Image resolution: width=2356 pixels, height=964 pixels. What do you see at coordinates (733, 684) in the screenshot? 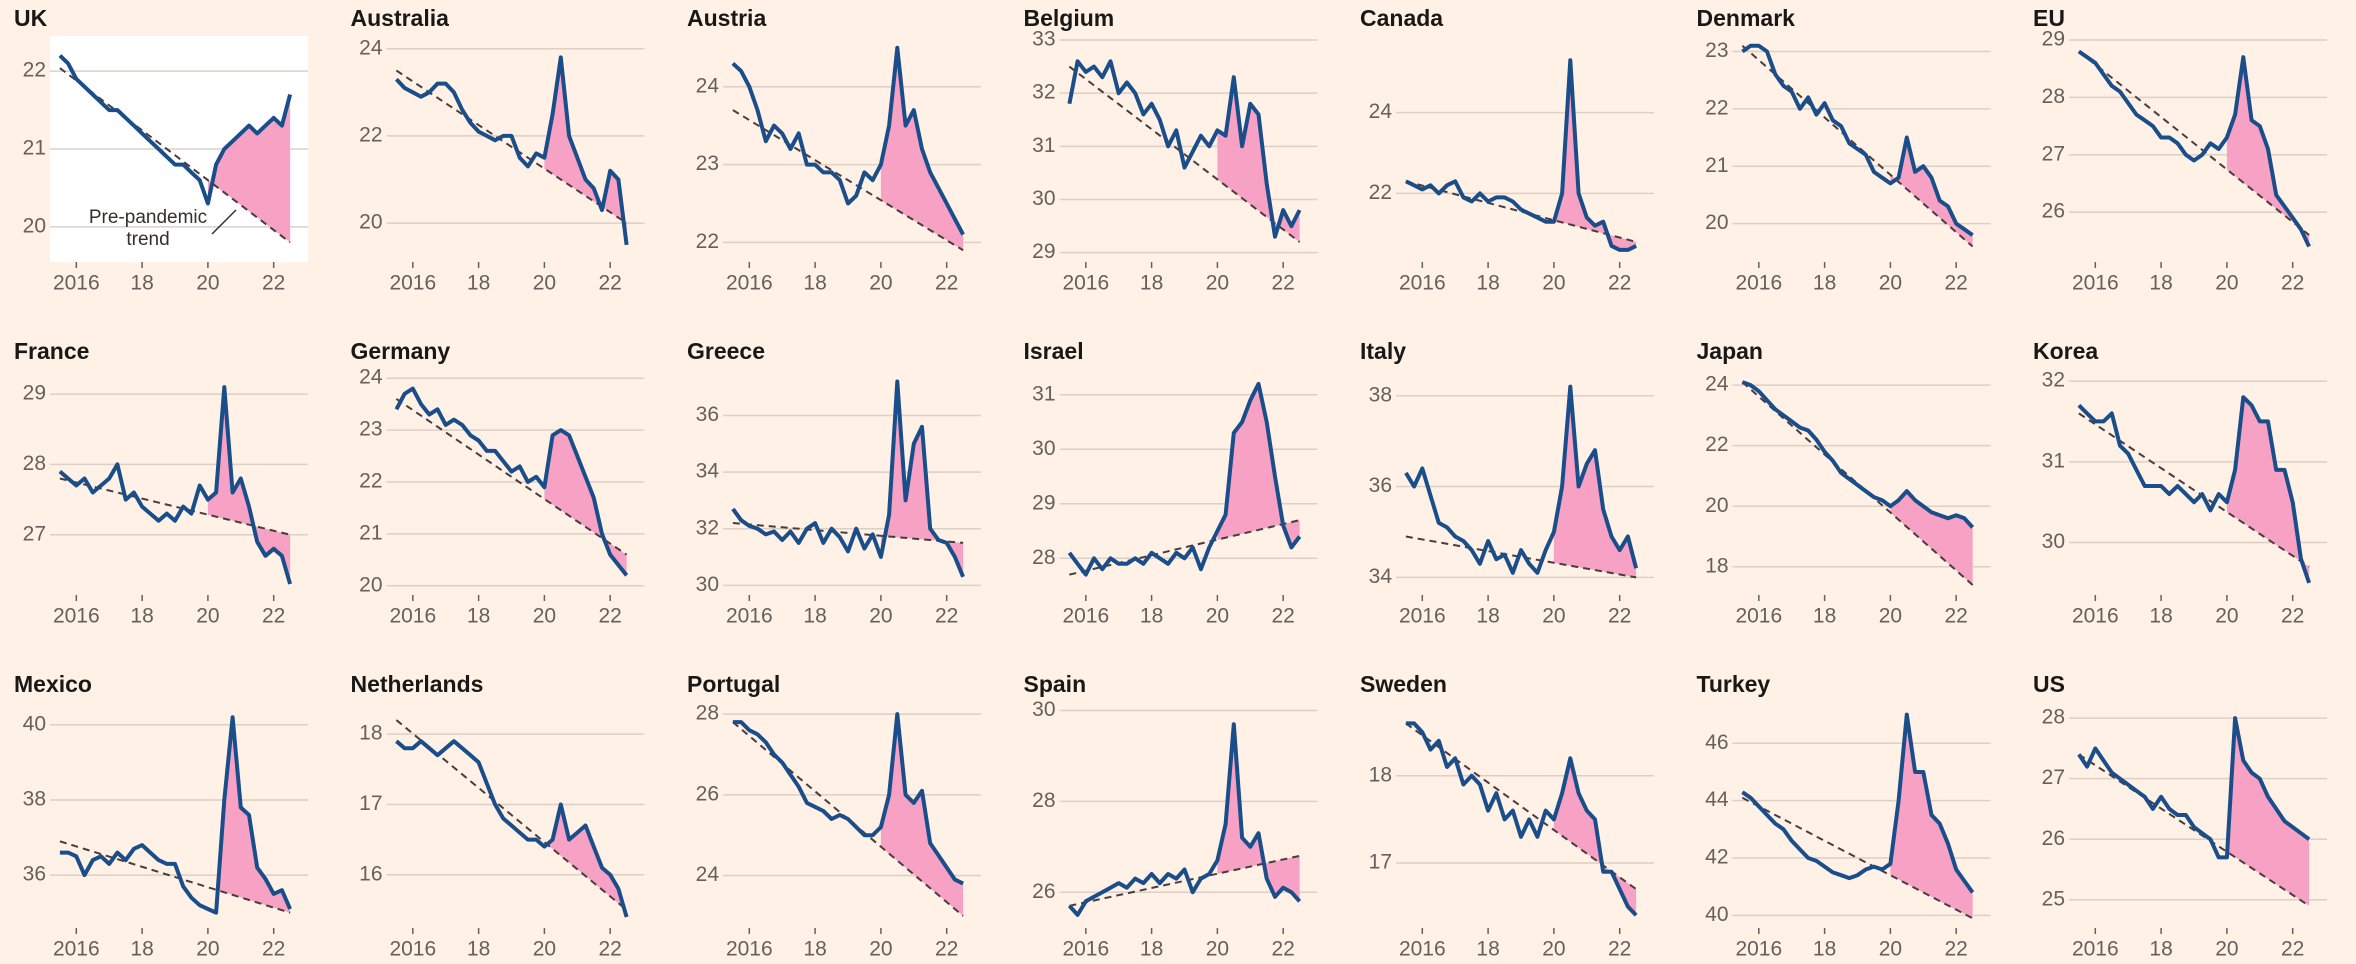
I see `panel-title: Portugal` at bounding box center [733, 684].